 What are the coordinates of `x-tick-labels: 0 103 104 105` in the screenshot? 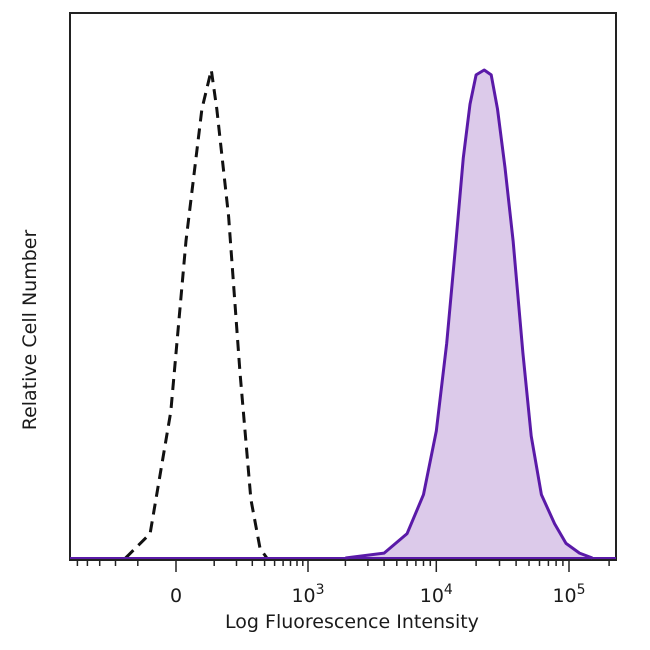 It's located at (378, 594).